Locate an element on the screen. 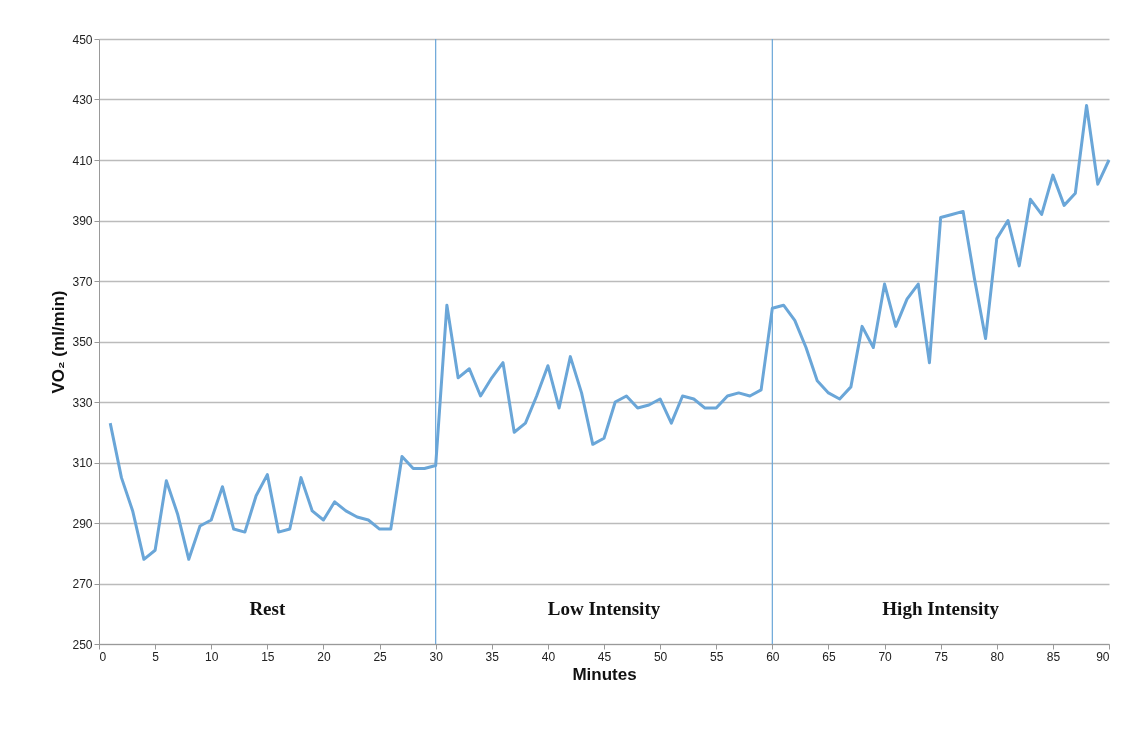 This screenshot has height=732, width=1143. annotation: High Intensity is located at coordinates (941, 608).